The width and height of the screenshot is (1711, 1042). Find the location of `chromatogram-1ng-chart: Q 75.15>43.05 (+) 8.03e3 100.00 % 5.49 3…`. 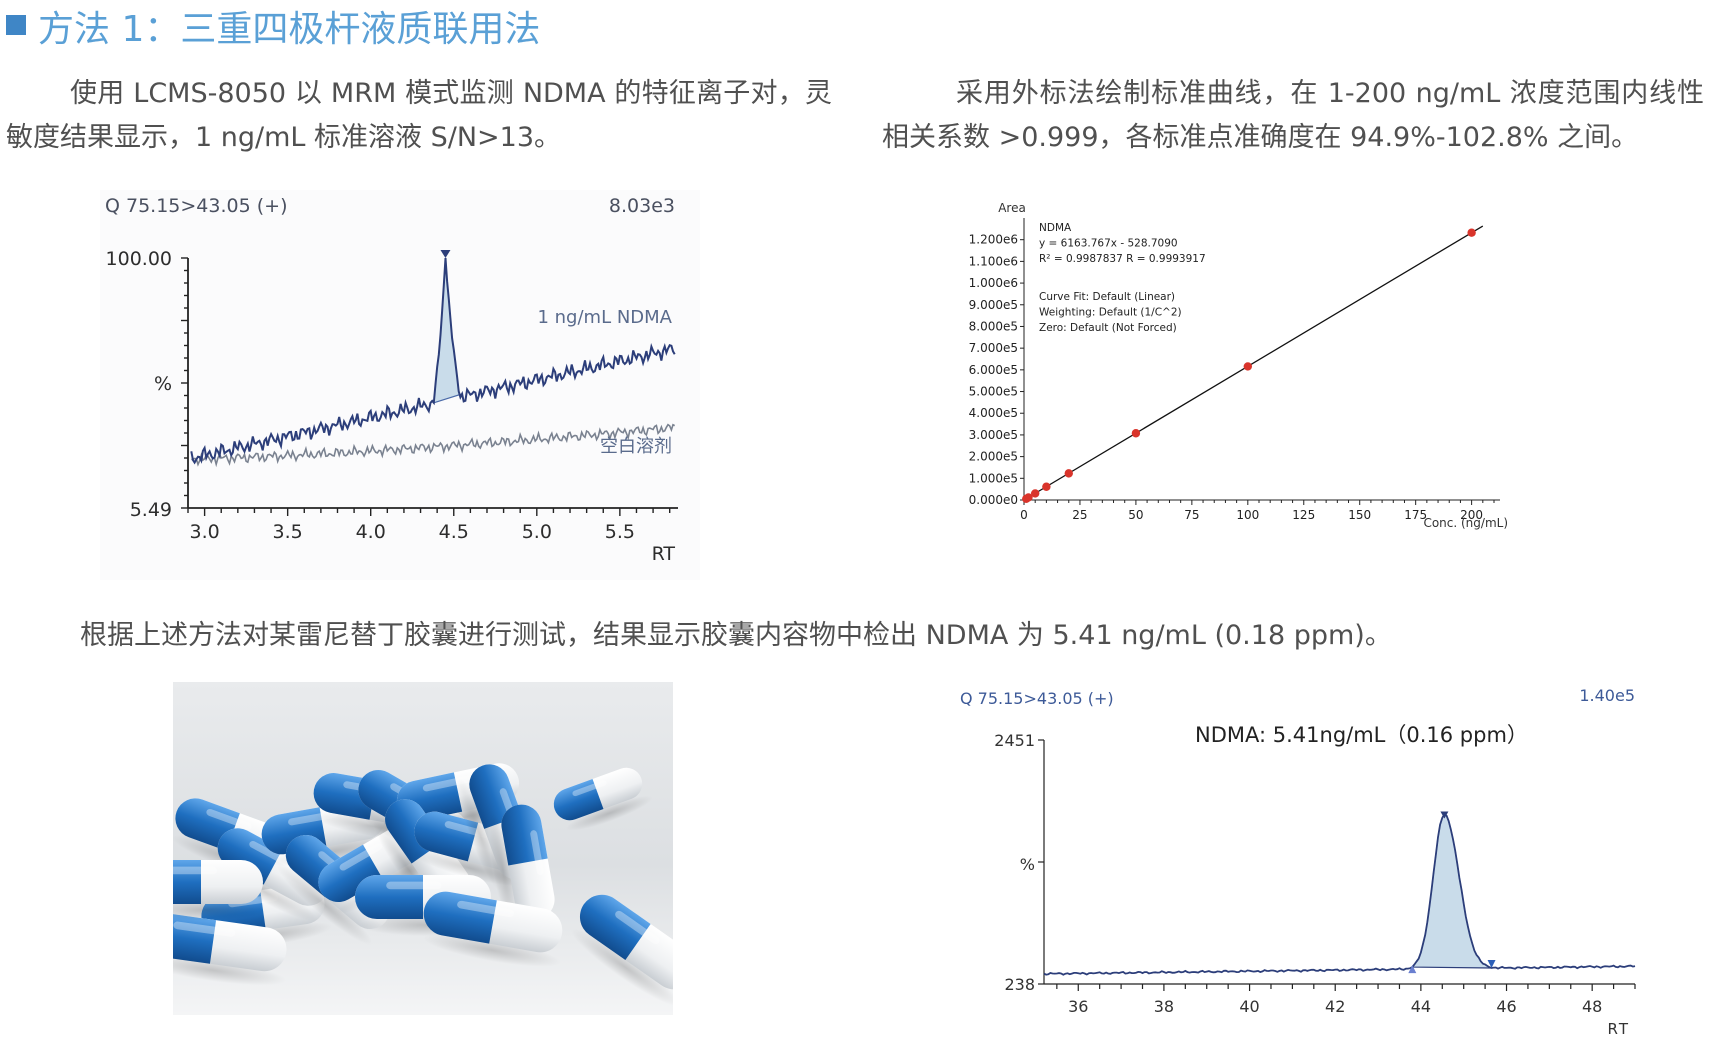

chromatogram-1ng-chart: Q 75.15>43.05 (+) 8.03e3 100.00 % 5.49 3… is located at coordinates (400, 385).